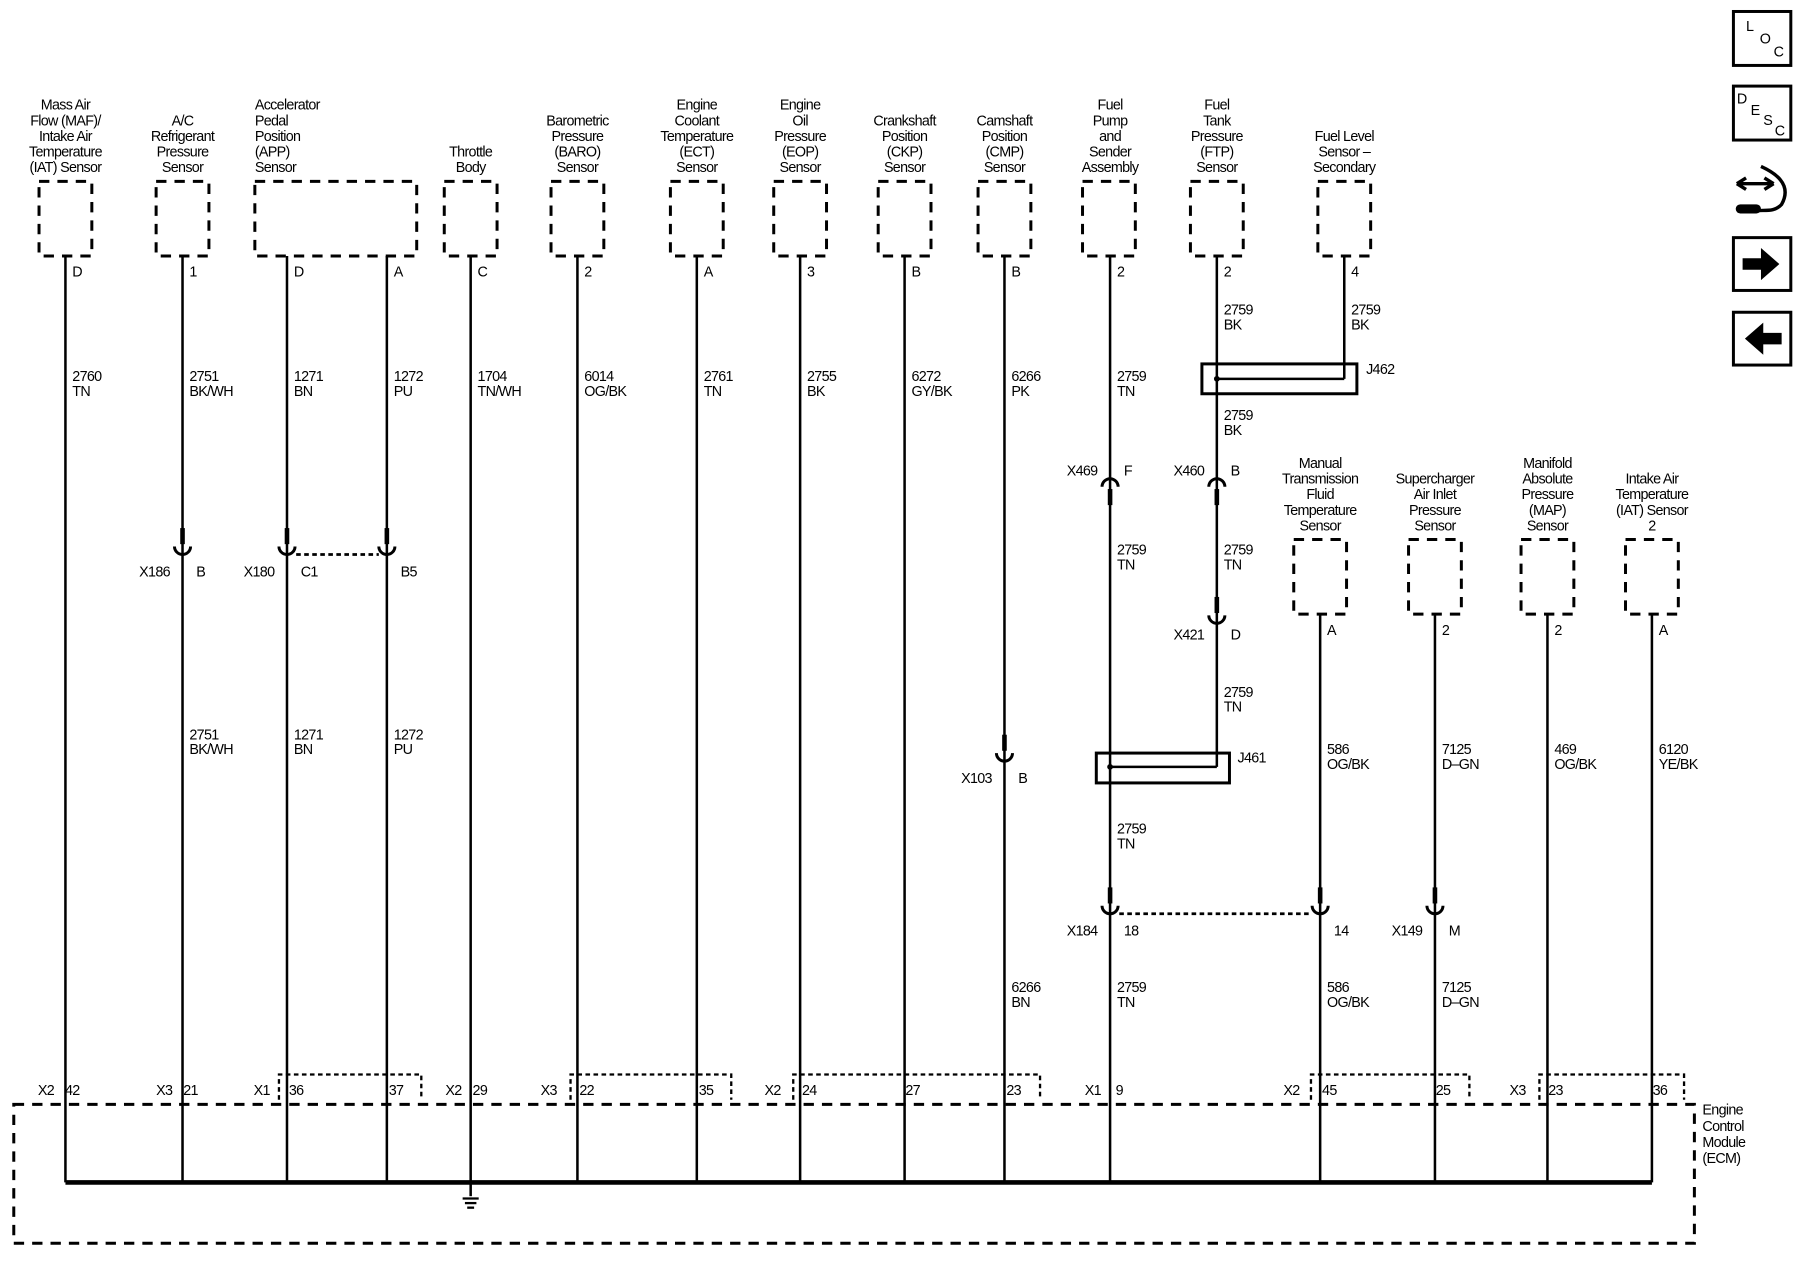  What do you see at coordinates (204, 377) in the screenshot?
I see `circuit-number: 2751` at bounding box center [204, 377].